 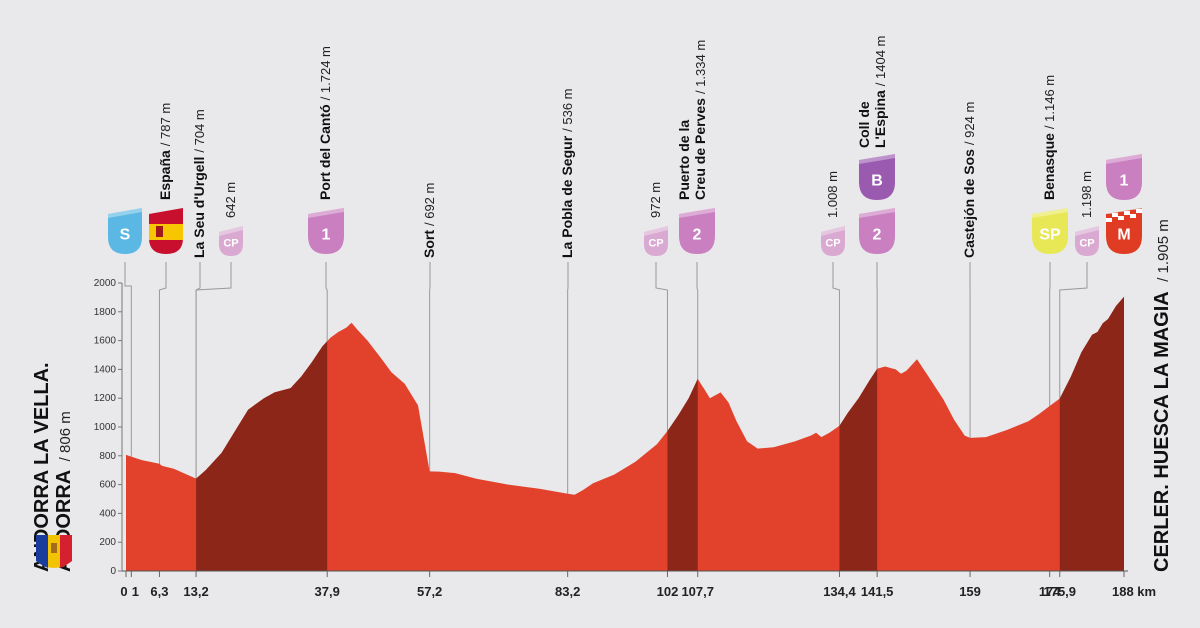 I want to click on waypoint-name: Port del Cantó, so click(x=325, y=152).